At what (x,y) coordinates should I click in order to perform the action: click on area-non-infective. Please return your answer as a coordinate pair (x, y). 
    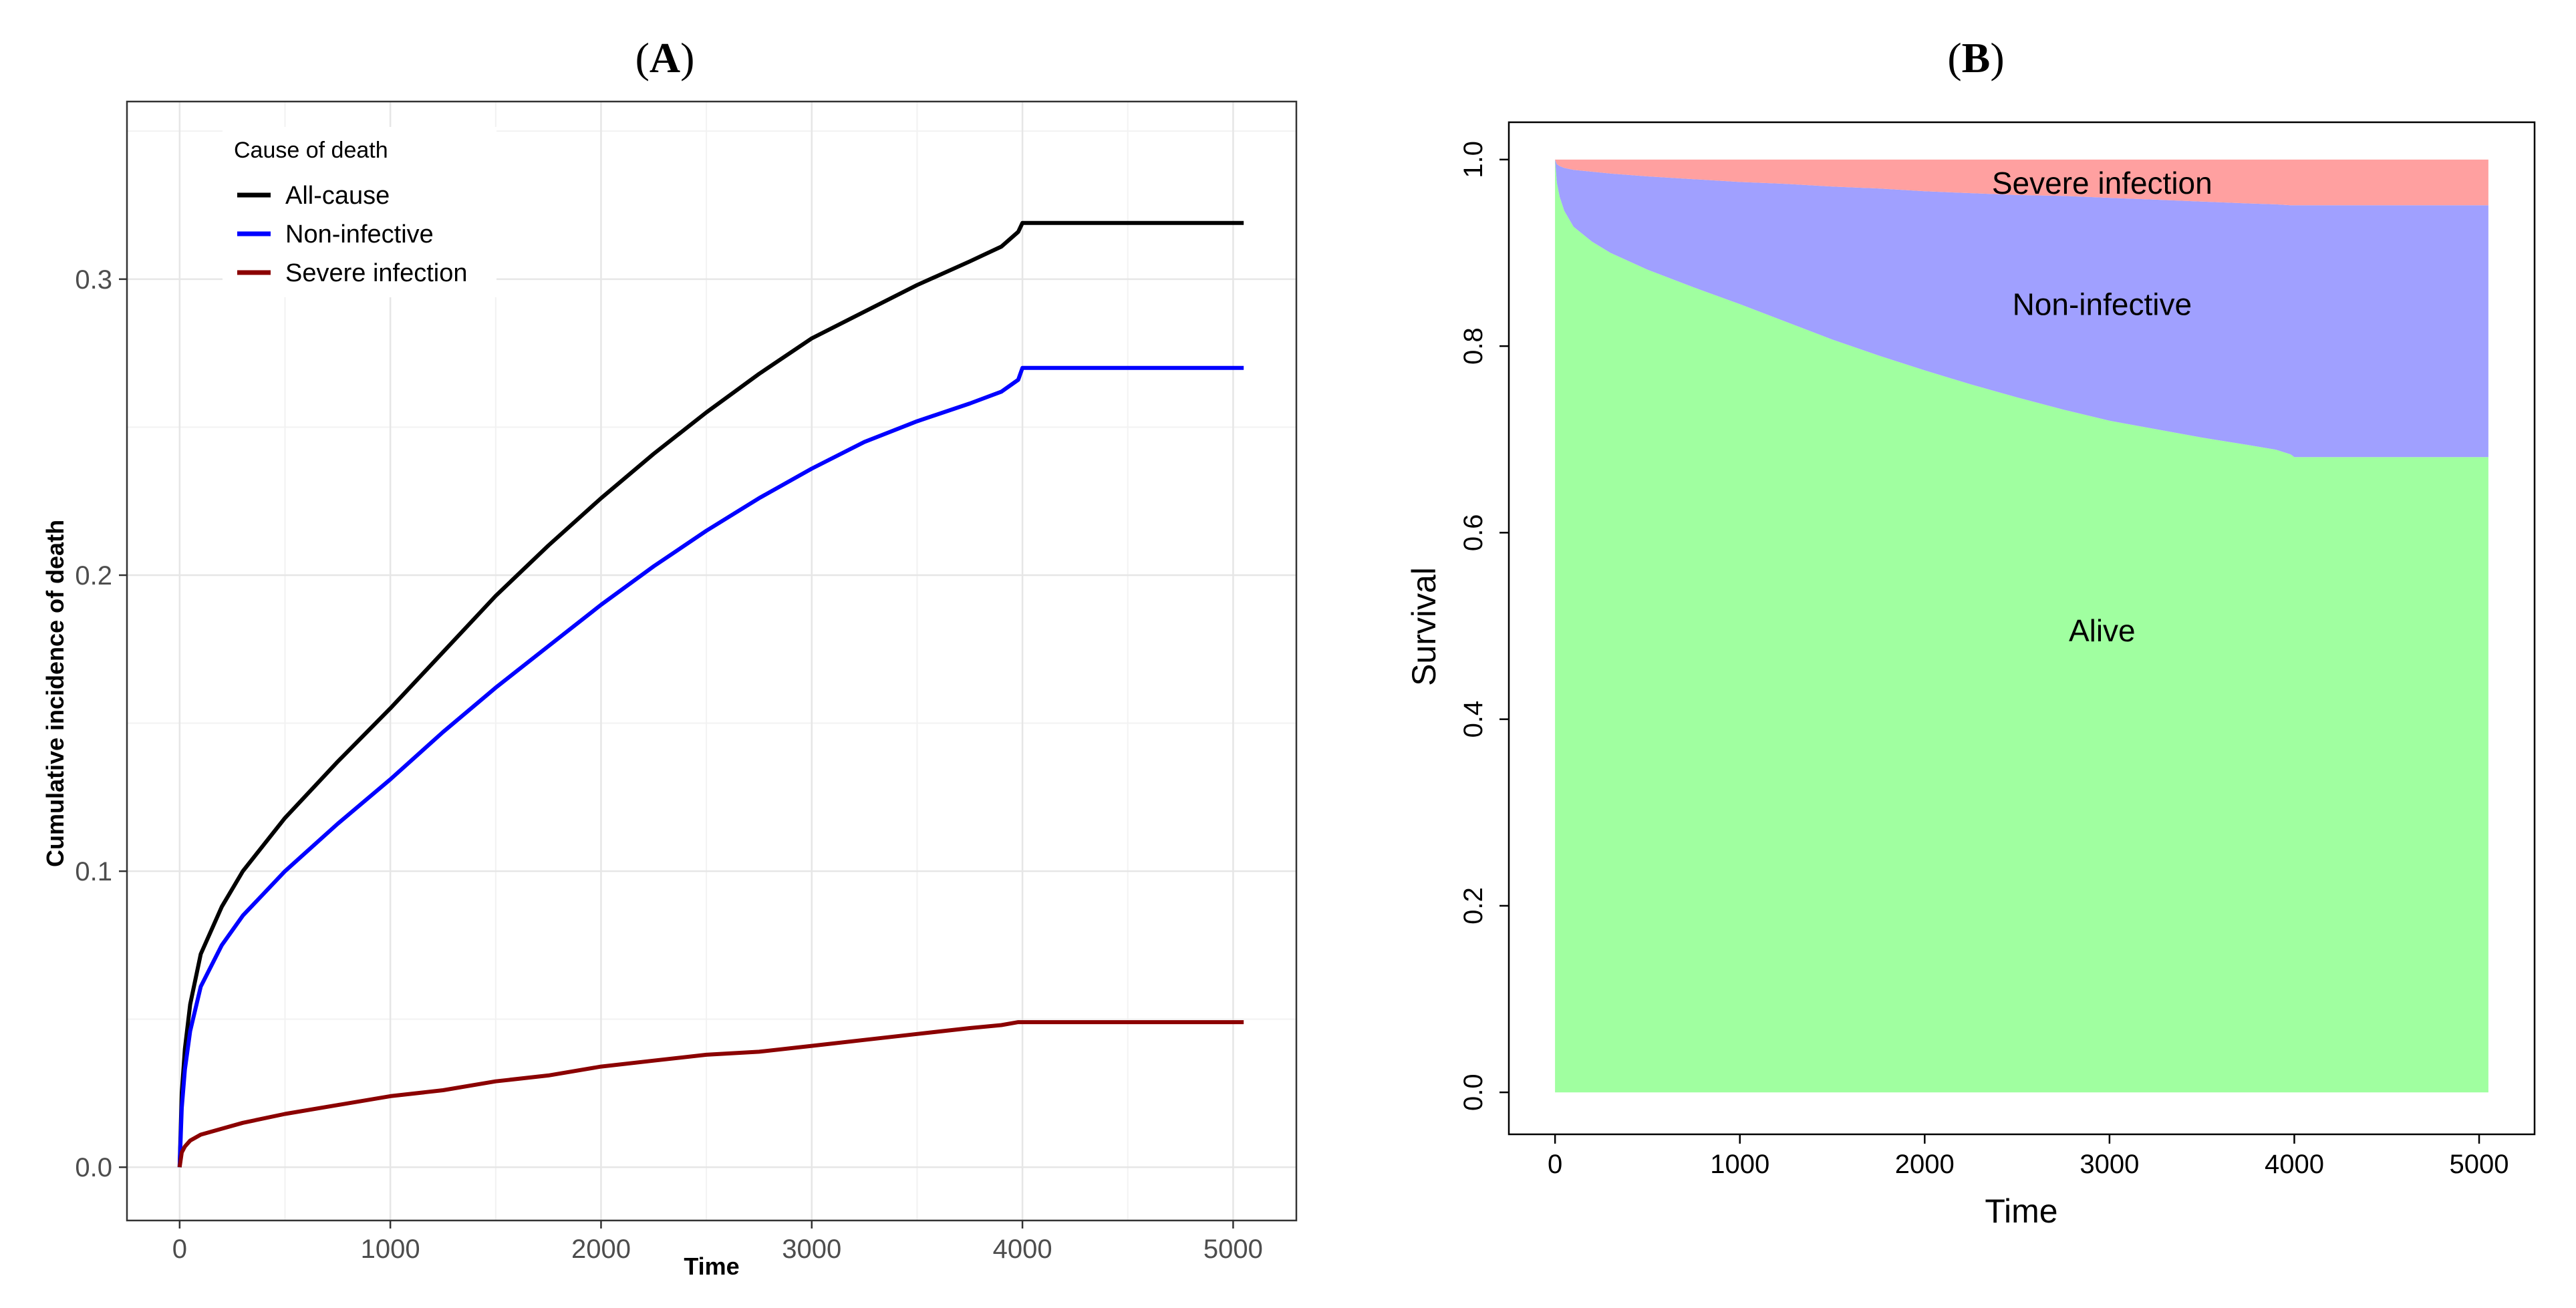
    Looking at the image, I should click on (2021, 308).